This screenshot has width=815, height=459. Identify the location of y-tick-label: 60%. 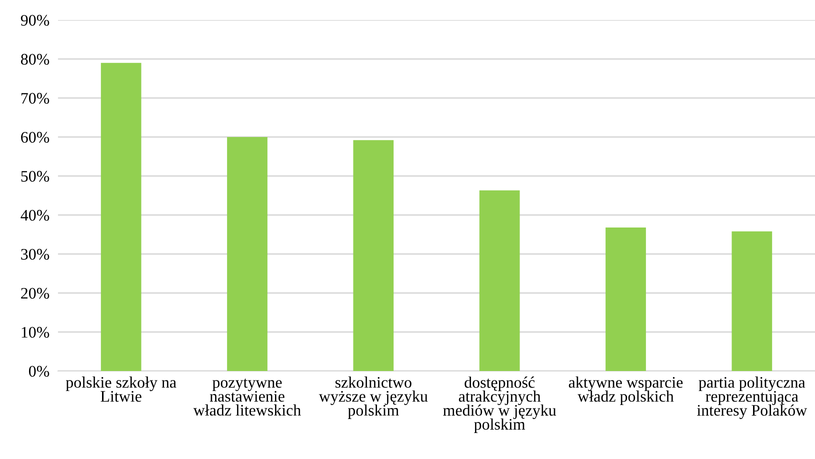
(35, 137).